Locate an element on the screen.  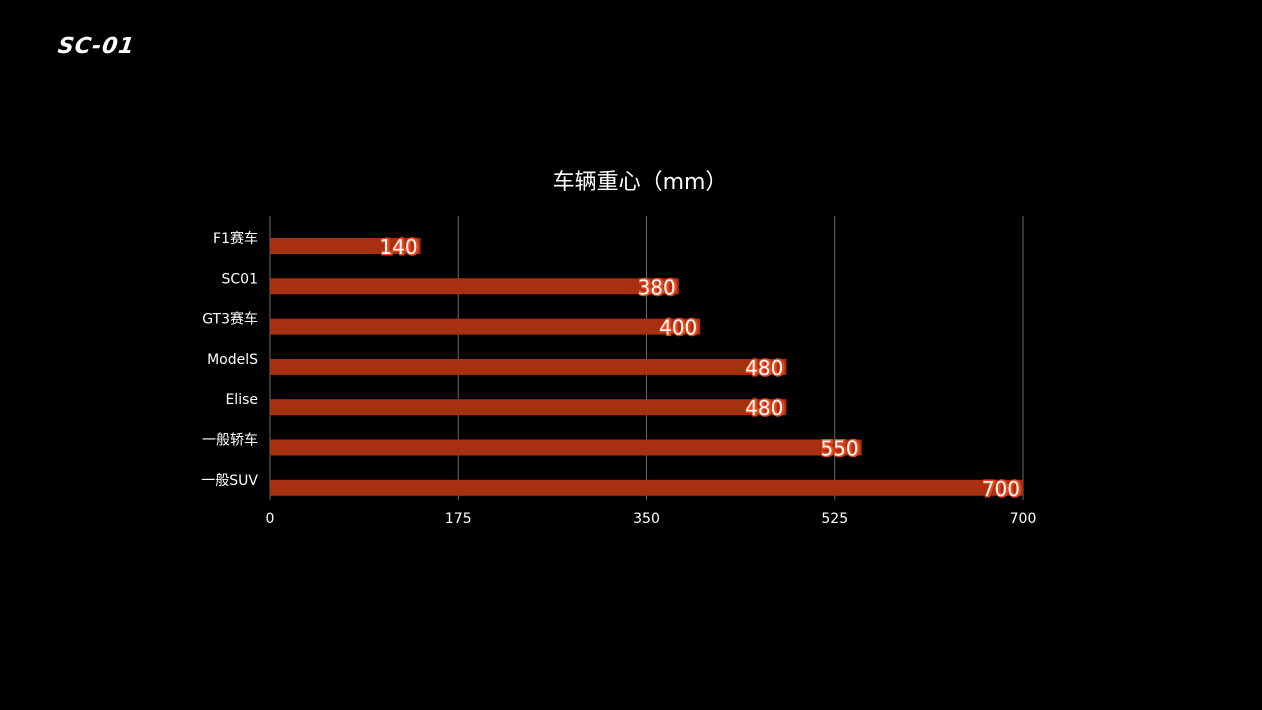
data-label-text: 550 is located at coordinates (839, 449).